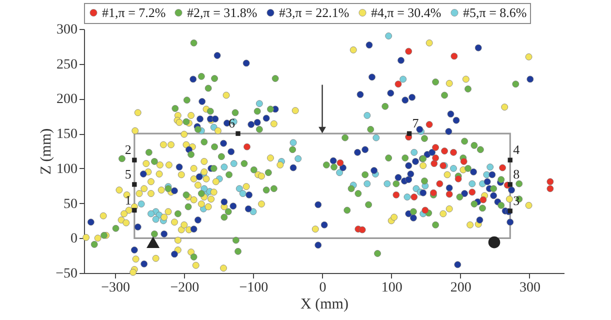 The height and width of the screenshot is (320, 611). I want to click on y-tick-label: 100, so click(67, 169).